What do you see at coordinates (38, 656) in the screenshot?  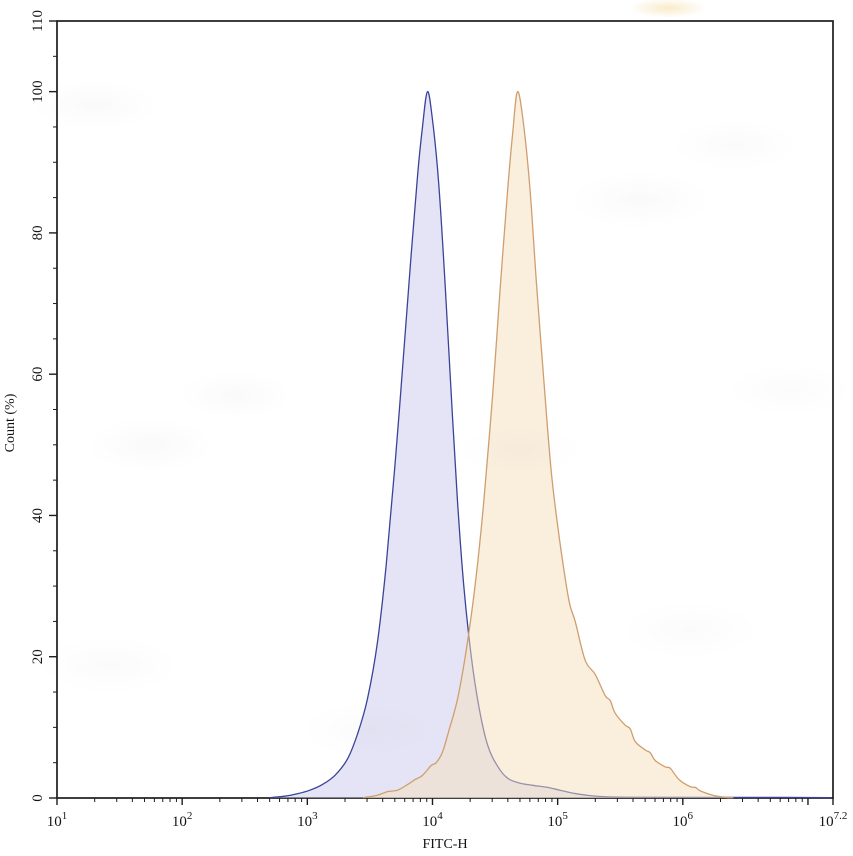 I see `y-tick-label: 20` at bounding box center [38, 656].